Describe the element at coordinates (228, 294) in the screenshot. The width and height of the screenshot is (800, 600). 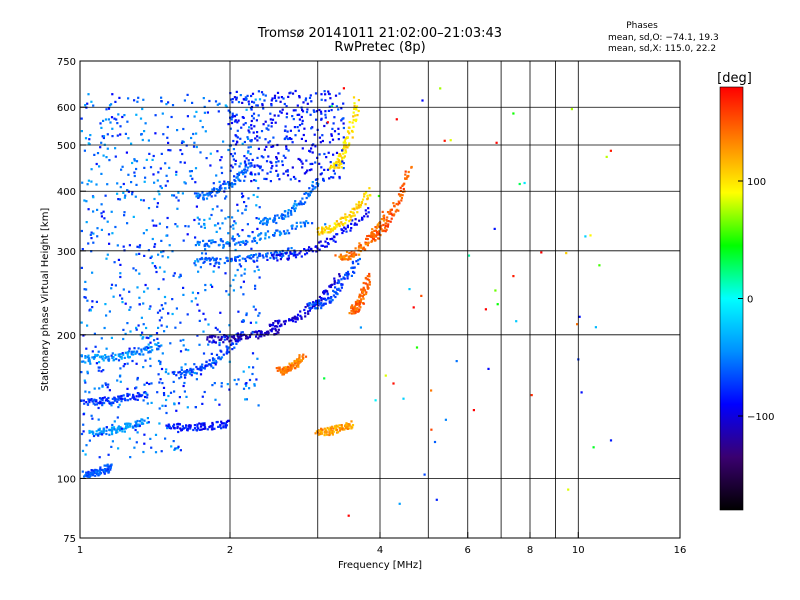
I see `scatter-point-1962` at that location.